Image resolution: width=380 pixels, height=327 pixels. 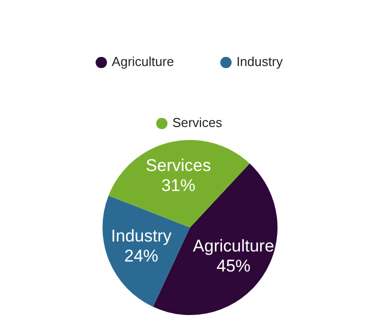 I want to click on data-label: 24%, so click(x=141, y=256).